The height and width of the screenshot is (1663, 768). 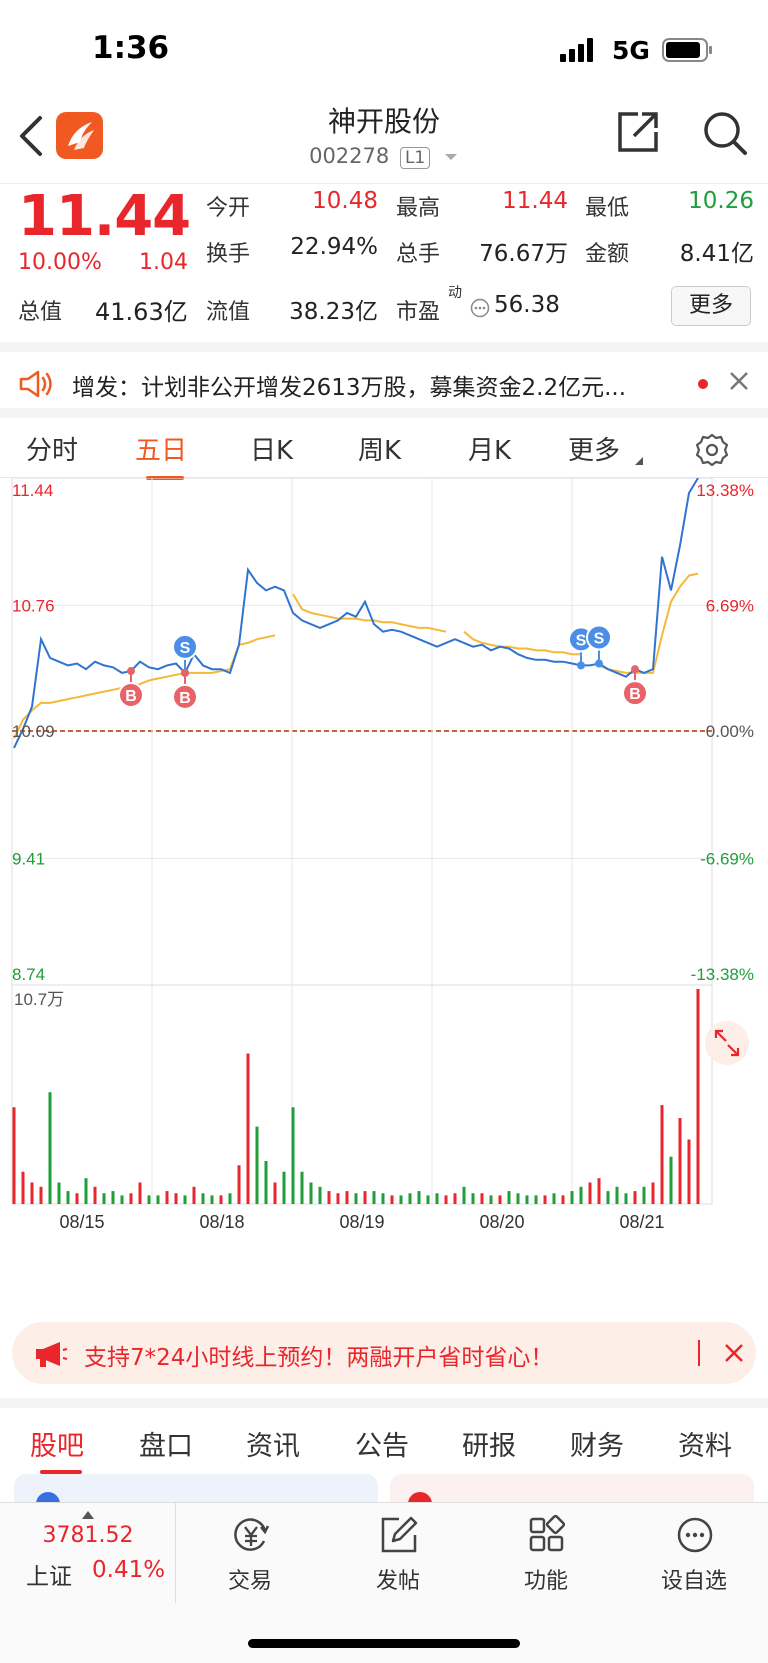 What do you see at coordinates (597, 1446) in the screenshot?
I see `tab-financials: 财务` at bounding box center [597, 1446].